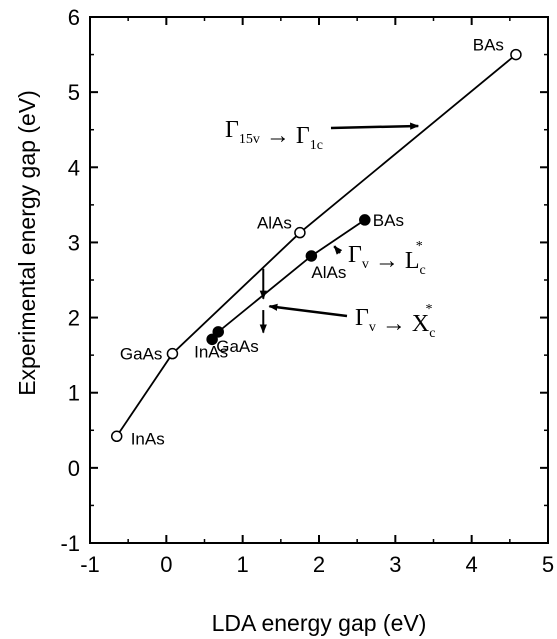 The height and width of the screenshot is (639, 557). I want to click on y-tick-label: 0, so click(74, 468).